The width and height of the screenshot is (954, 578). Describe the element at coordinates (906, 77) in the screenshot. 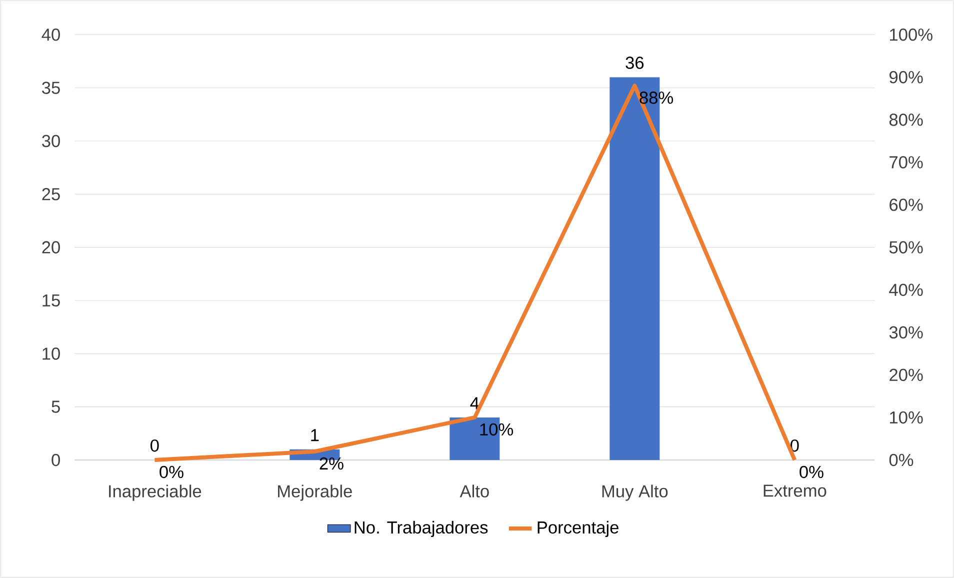

I see `y2-tick-label: 90%` at that location.